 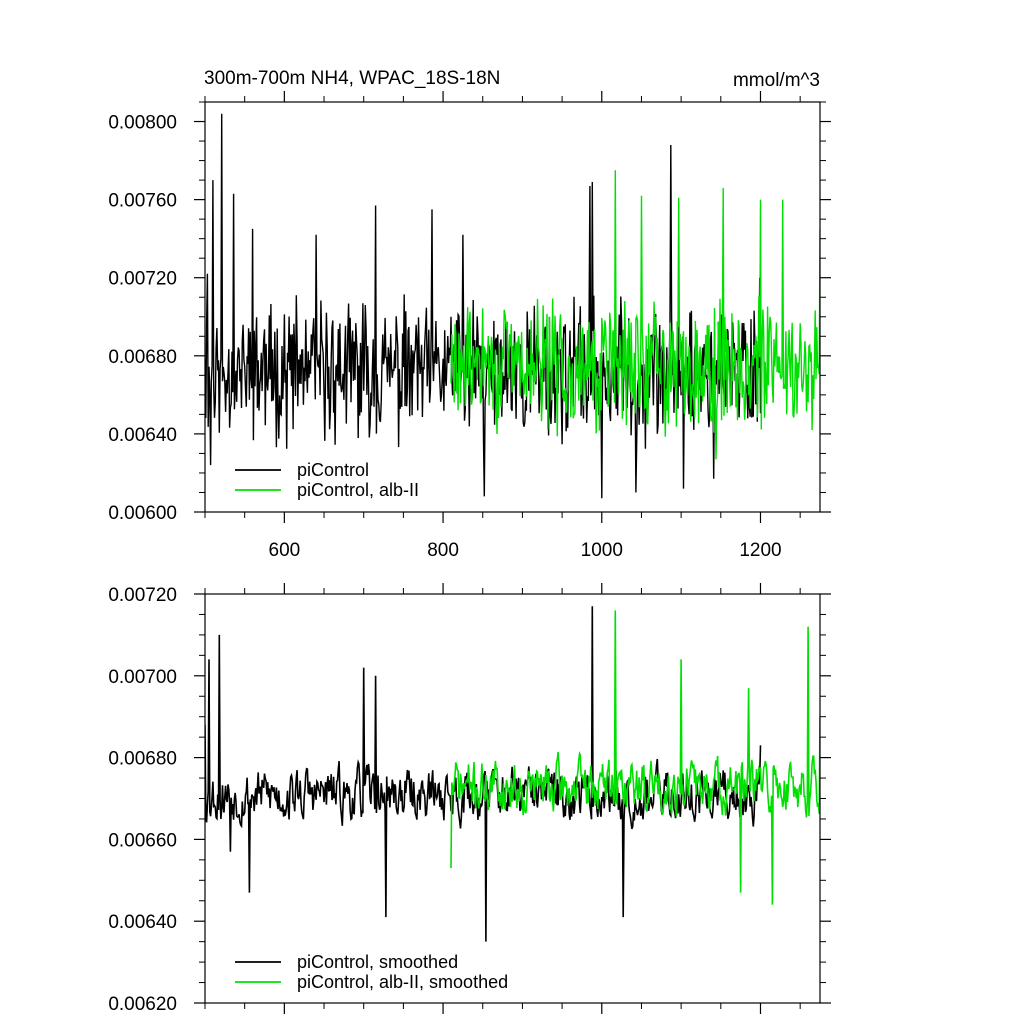 I want to click on units-label: mmol/m^3, so click(x=776, y=80).